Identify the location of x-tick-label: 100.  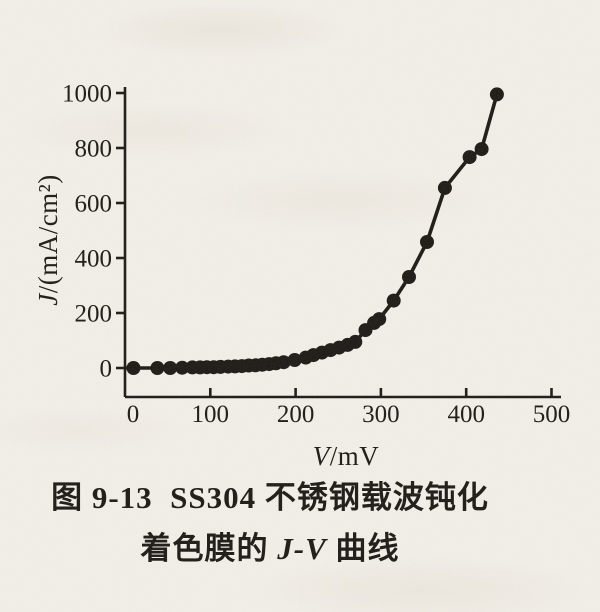
(211, 414).